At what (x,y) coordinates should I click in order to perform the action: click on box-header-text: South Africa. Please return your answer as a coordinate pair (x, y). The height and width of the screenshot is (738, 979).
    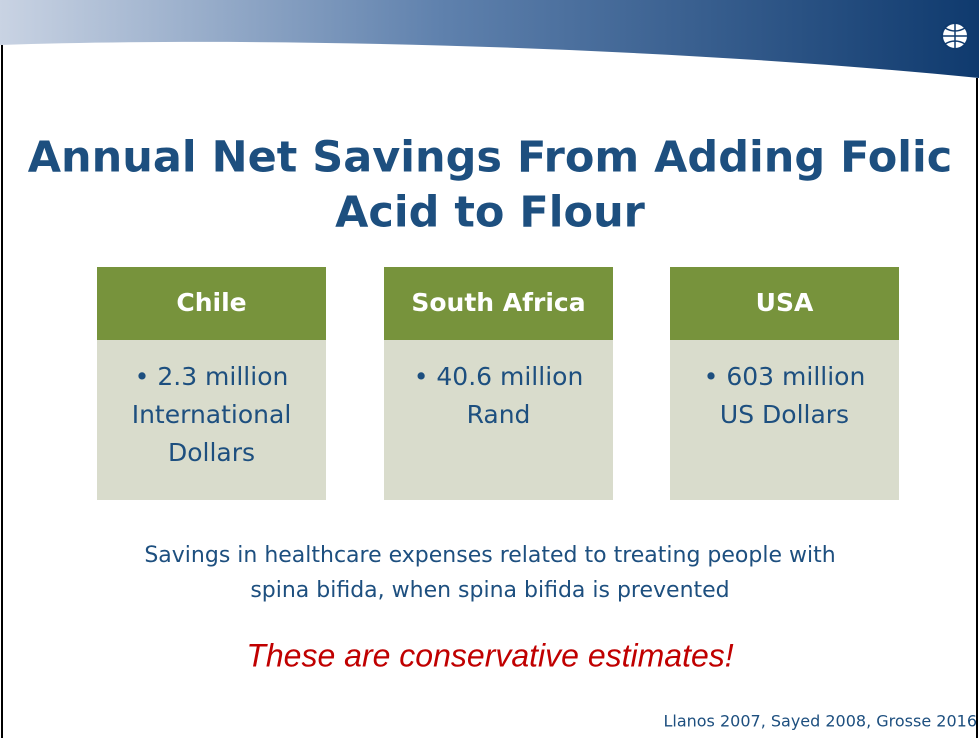
    Looking at the image, I should click on (498, 302).